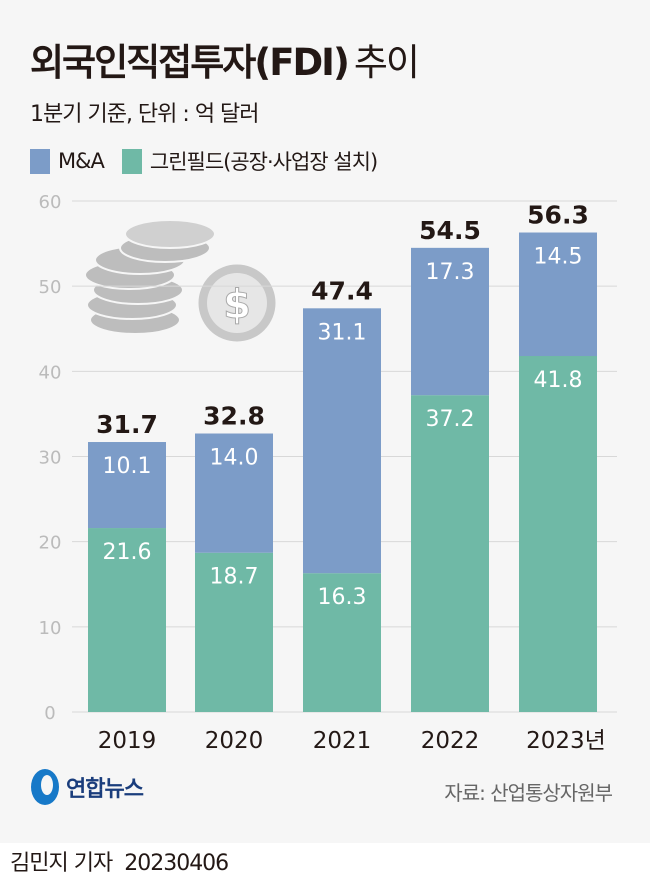  I want to click on legend-label-ma: M&A, so click(81, 161).